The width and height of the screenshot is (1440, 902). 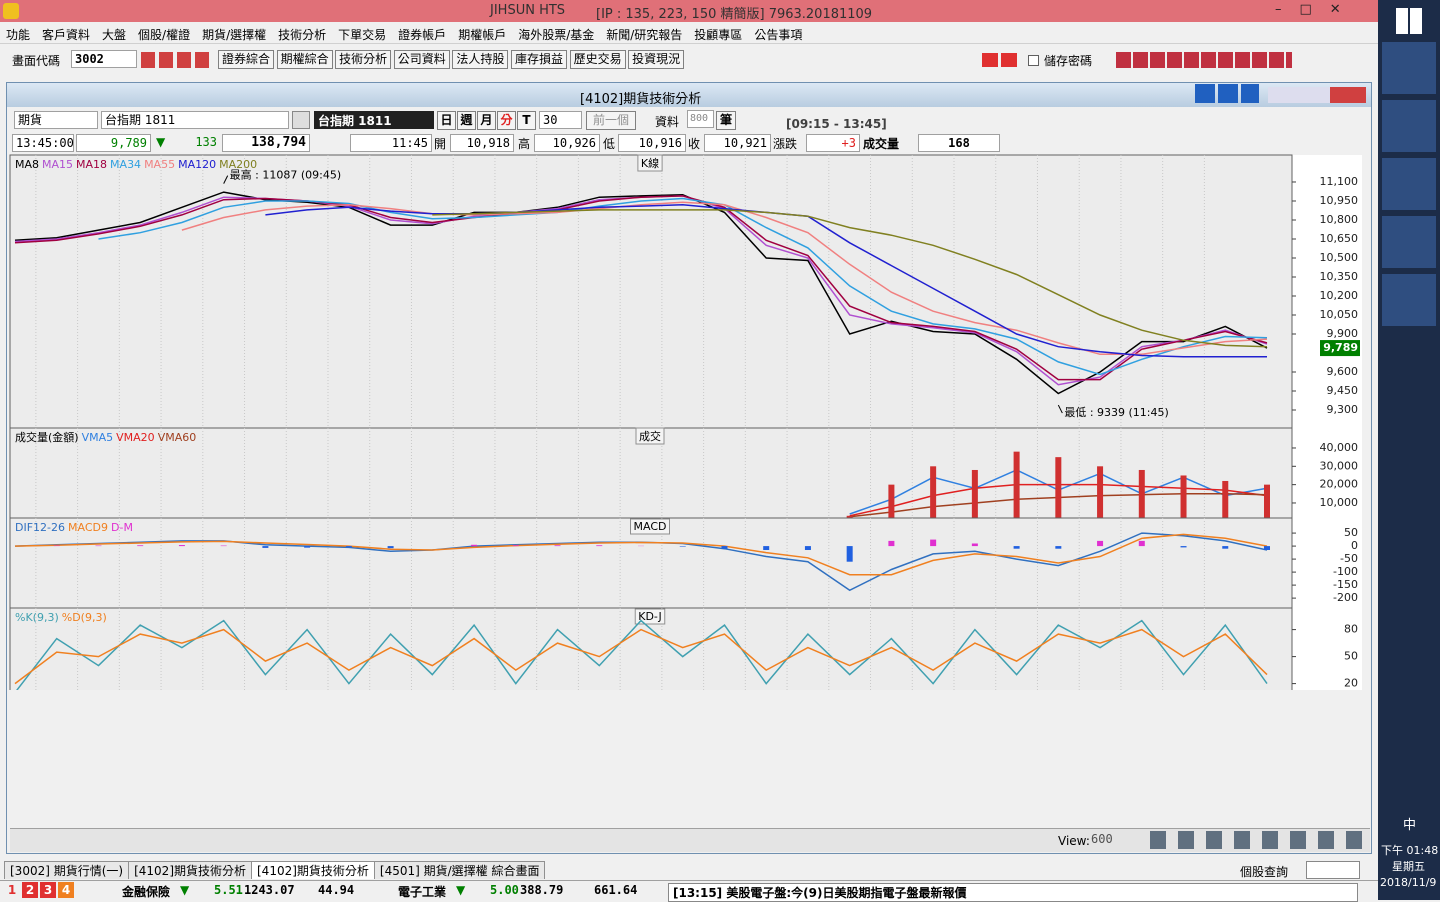 I want to click on stock-query: 個股查詢, so click(x=1264, y=871).